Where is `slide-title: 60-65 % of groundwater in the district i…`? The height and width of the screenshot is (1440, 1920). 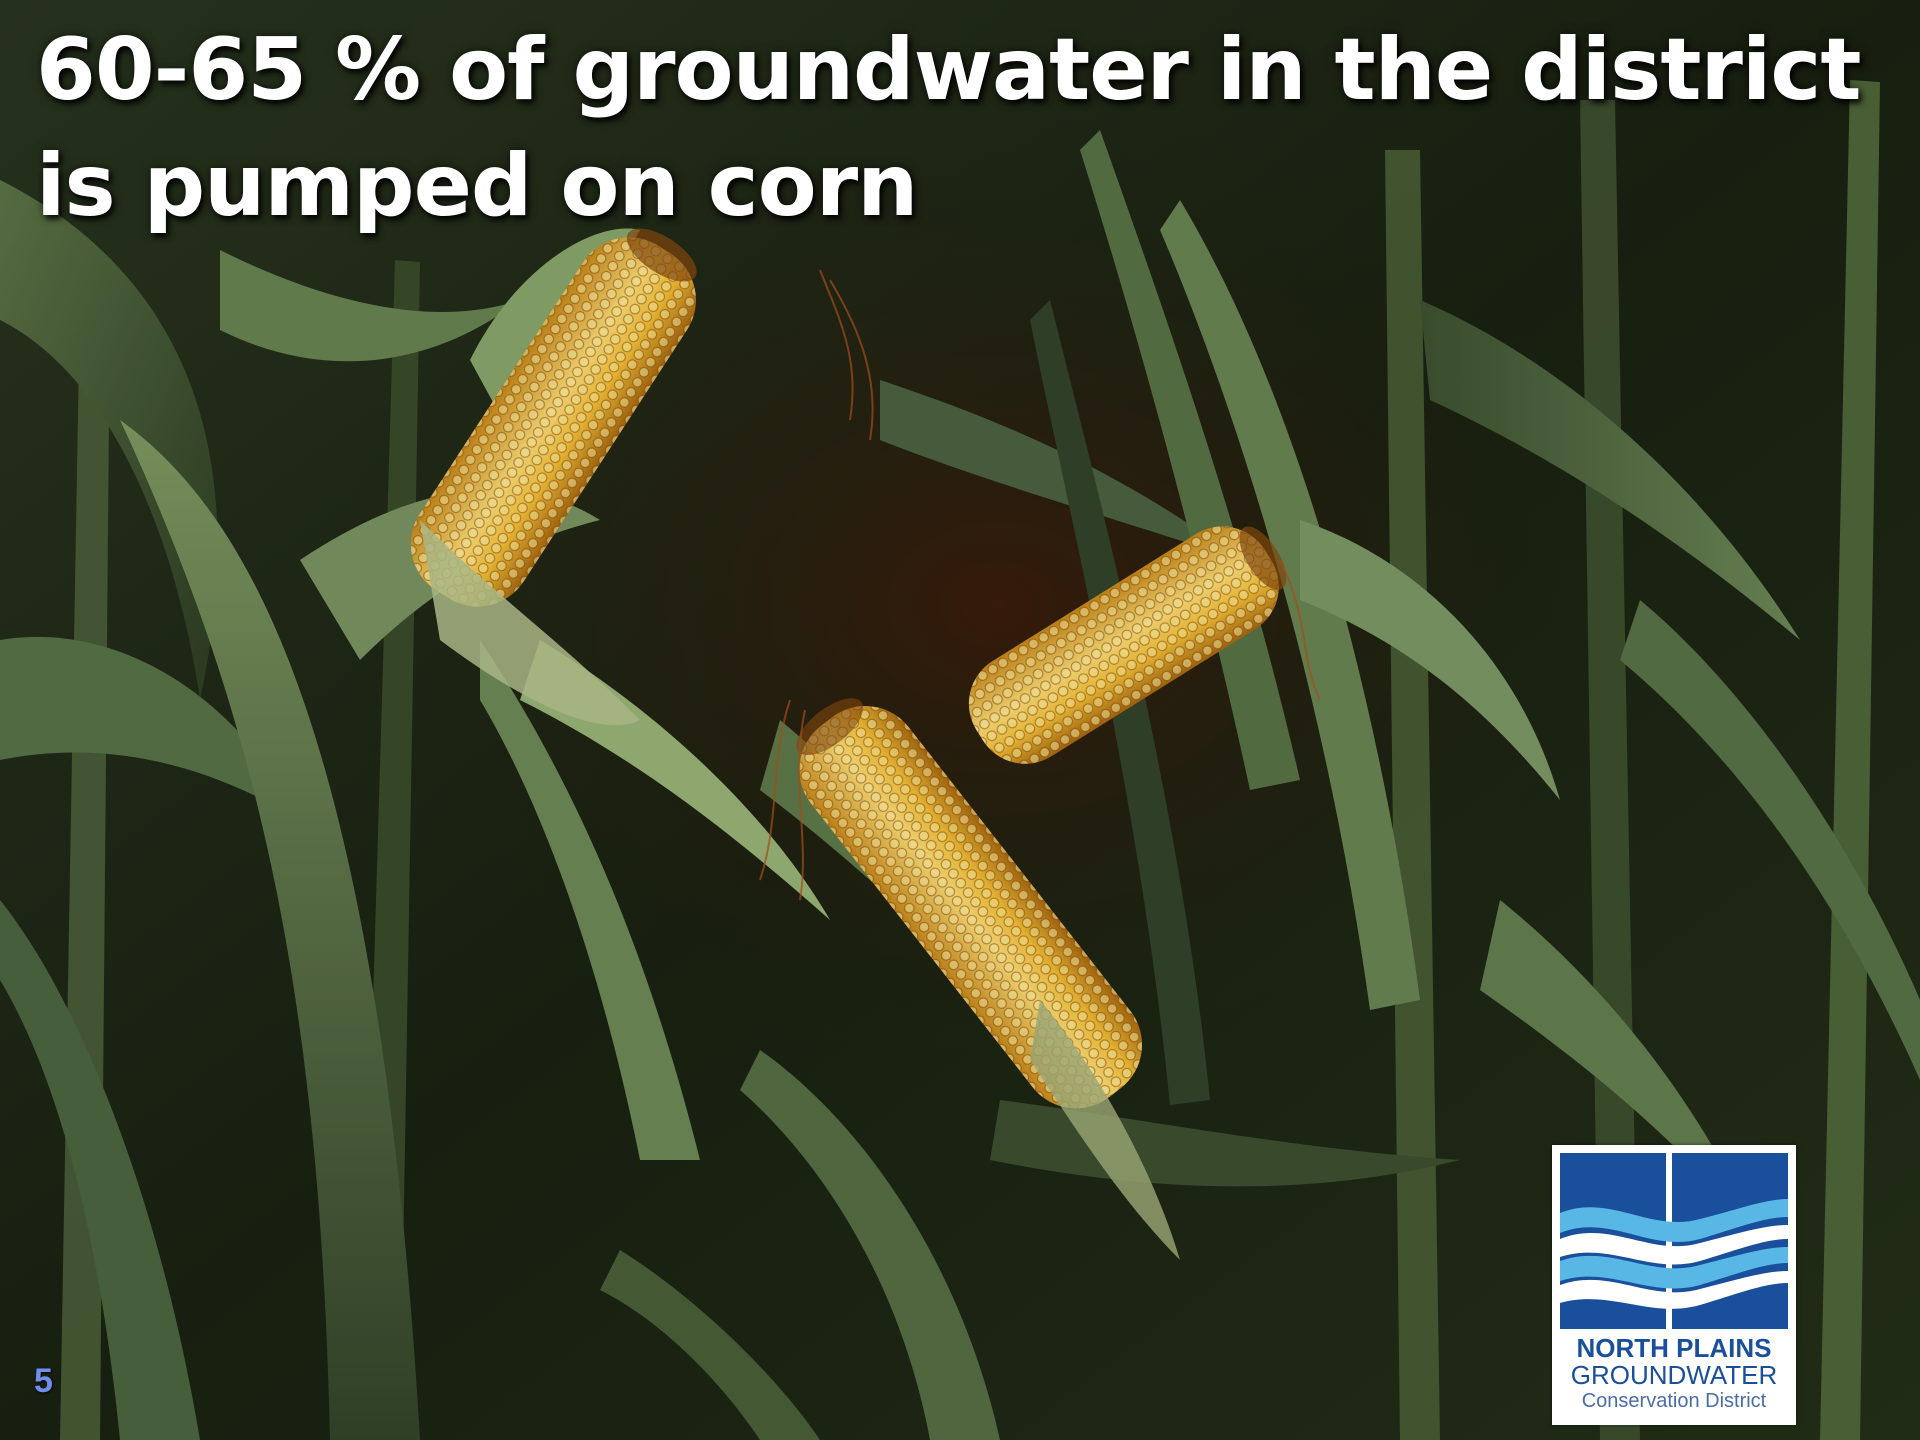 slide-title: 60-65 % of groundwater in the district i… is located at coordinates (948, 128).